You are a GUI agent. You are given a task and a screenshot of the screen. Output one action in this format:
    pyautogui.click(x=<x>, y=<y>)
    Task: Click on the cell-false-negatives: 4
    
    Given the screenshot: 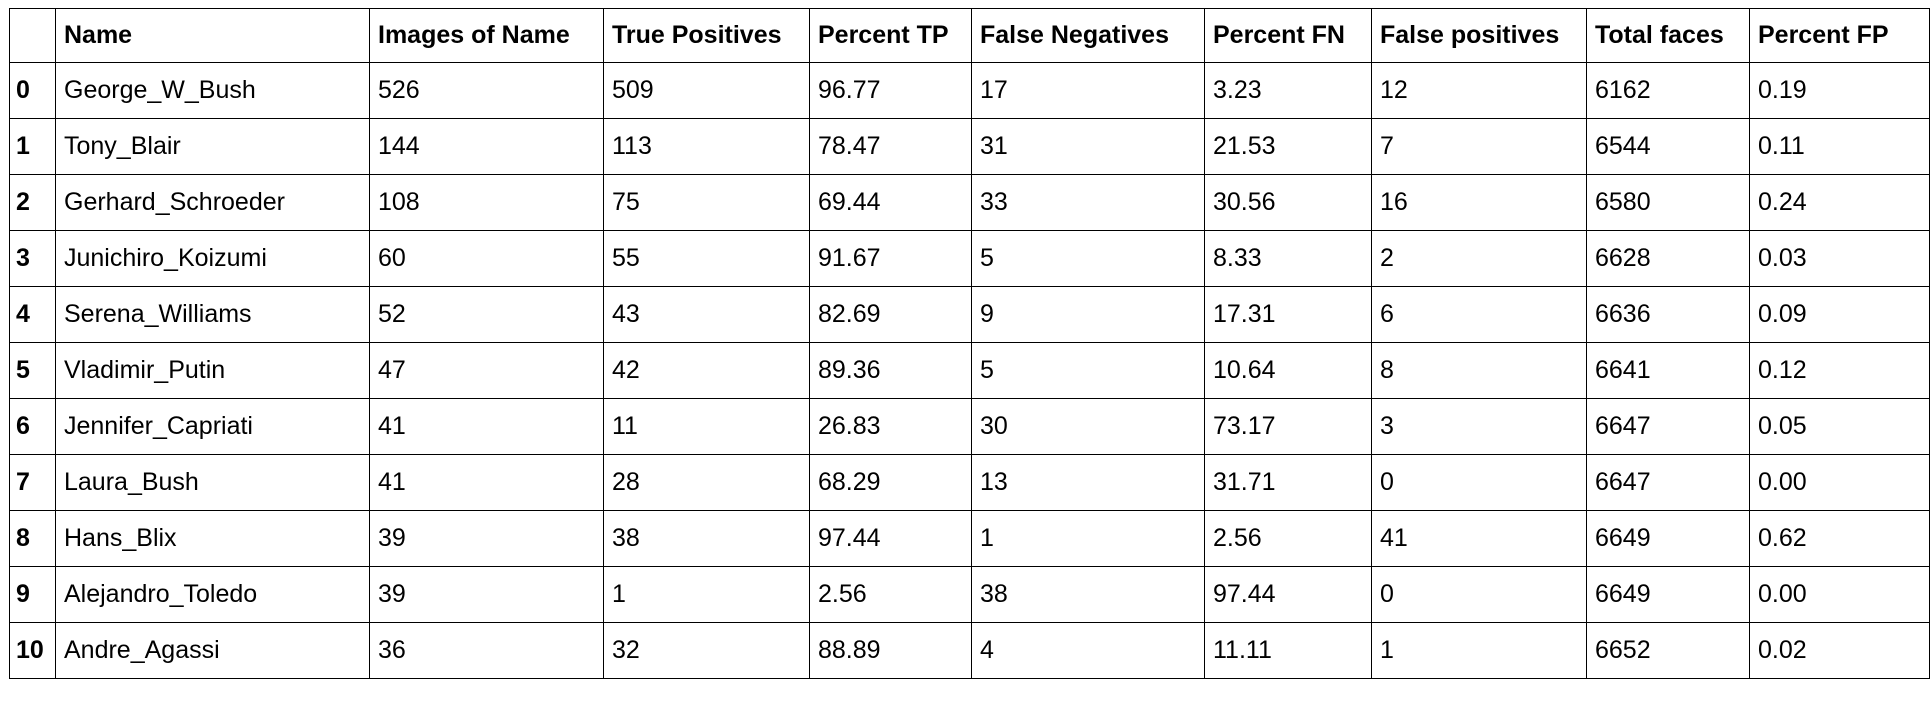 What is the action you would take?
    pyautogui.click(x=1088, y=650)
    